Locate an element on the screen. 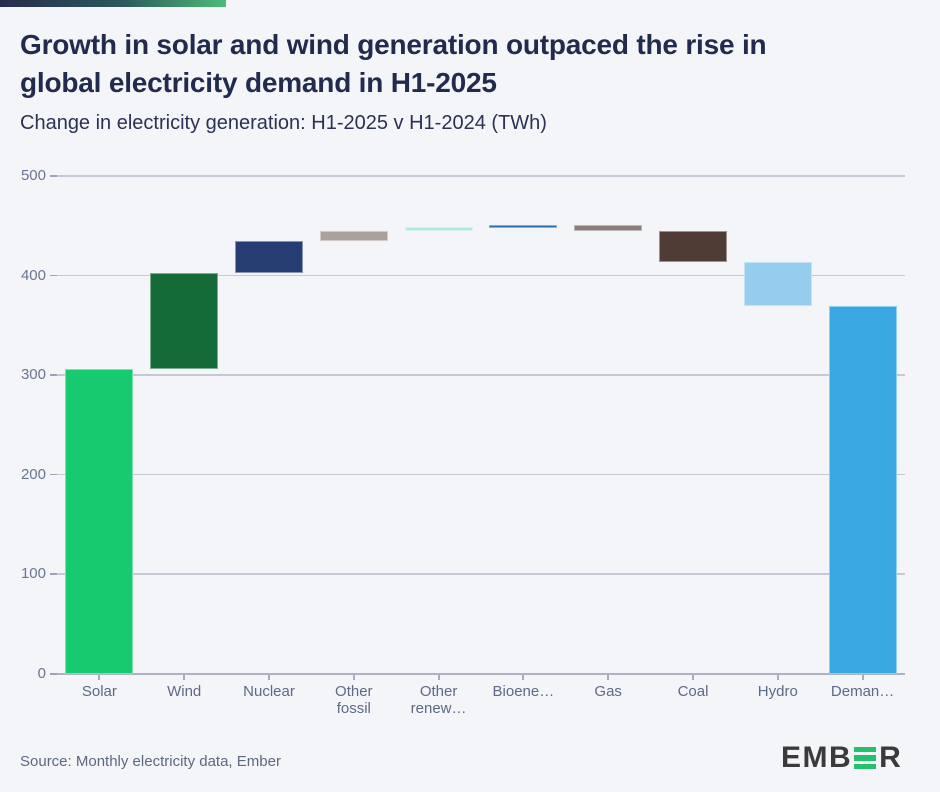  bar-solar is located at coordinates (99, 521).